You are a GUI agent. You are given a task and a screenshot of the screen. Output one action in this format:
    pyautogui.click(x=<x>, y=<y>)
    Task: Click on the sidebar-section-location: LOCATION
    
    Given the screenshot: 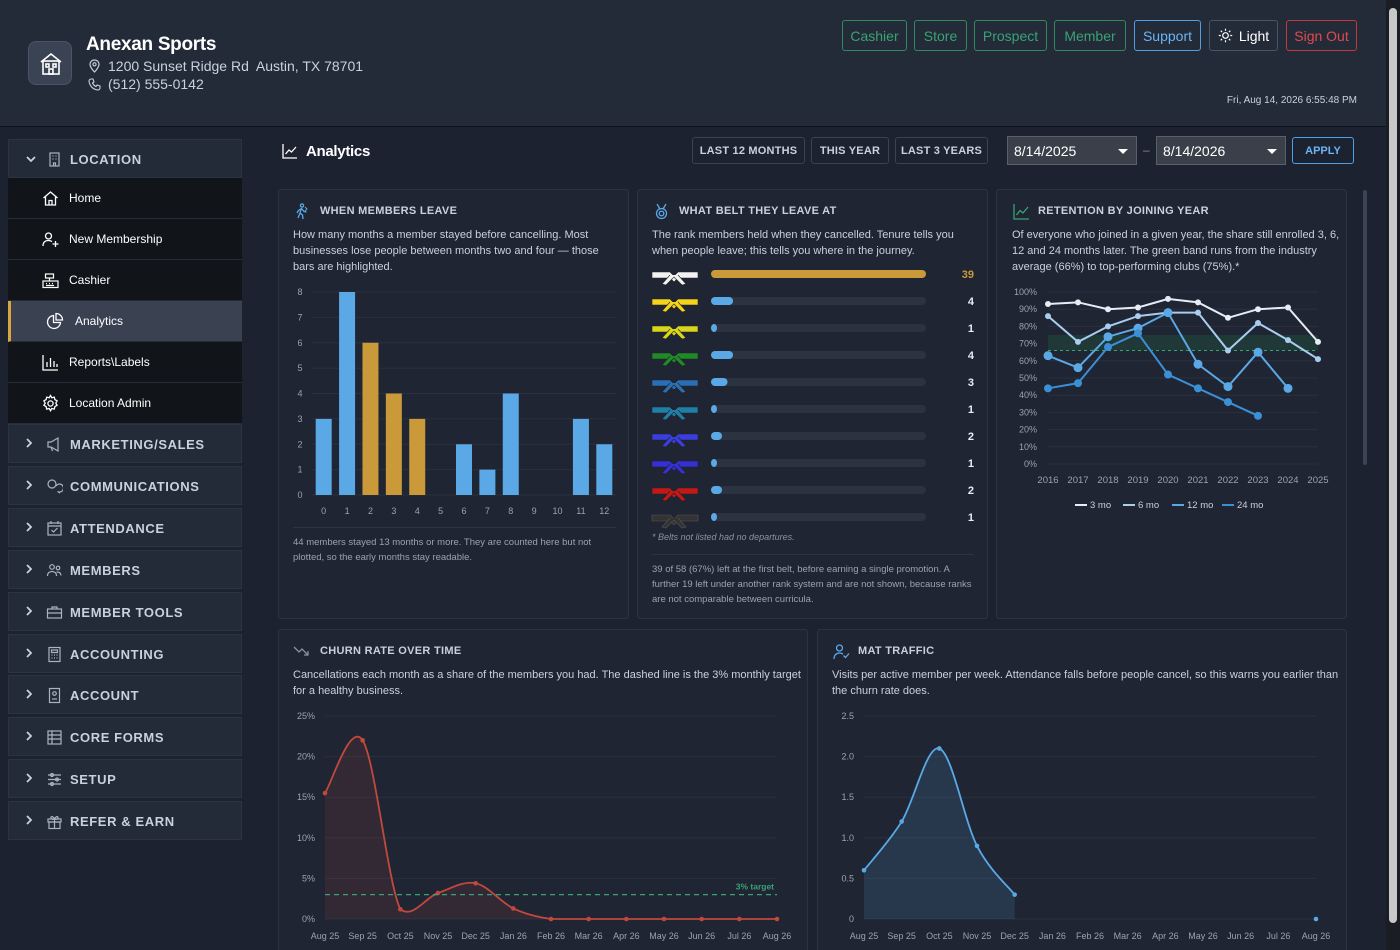 What is the action you would take?
    pyautogui.click(x=125, y=158)
    